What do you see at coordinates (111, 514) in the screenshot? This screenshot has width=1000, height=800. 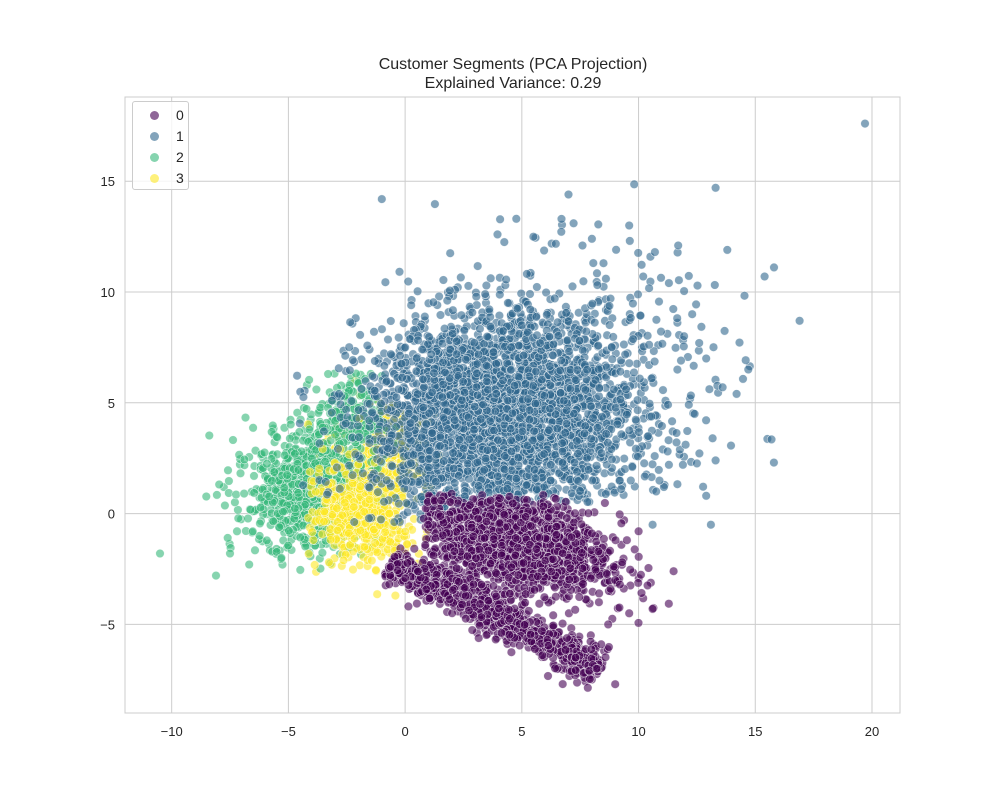 I see `y-tick-label: 0` at bounding box center [111, 514].